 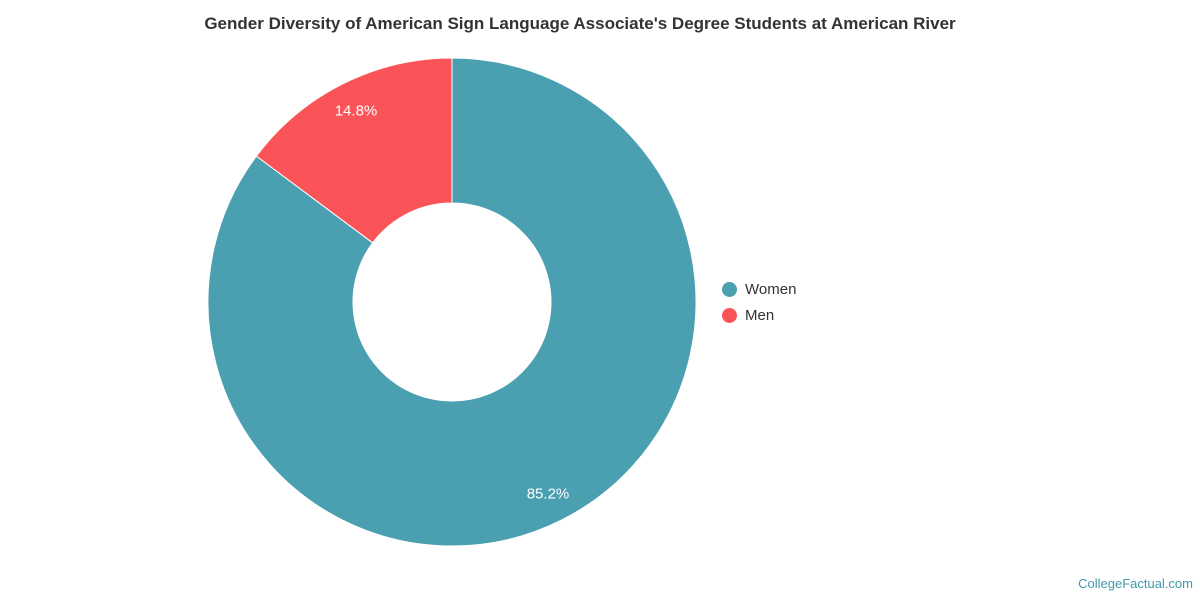 What do you see at coordinates (729, 289) in the screenshot?
I see `women-legend-dot-icon` at bounding box center [729, 289].